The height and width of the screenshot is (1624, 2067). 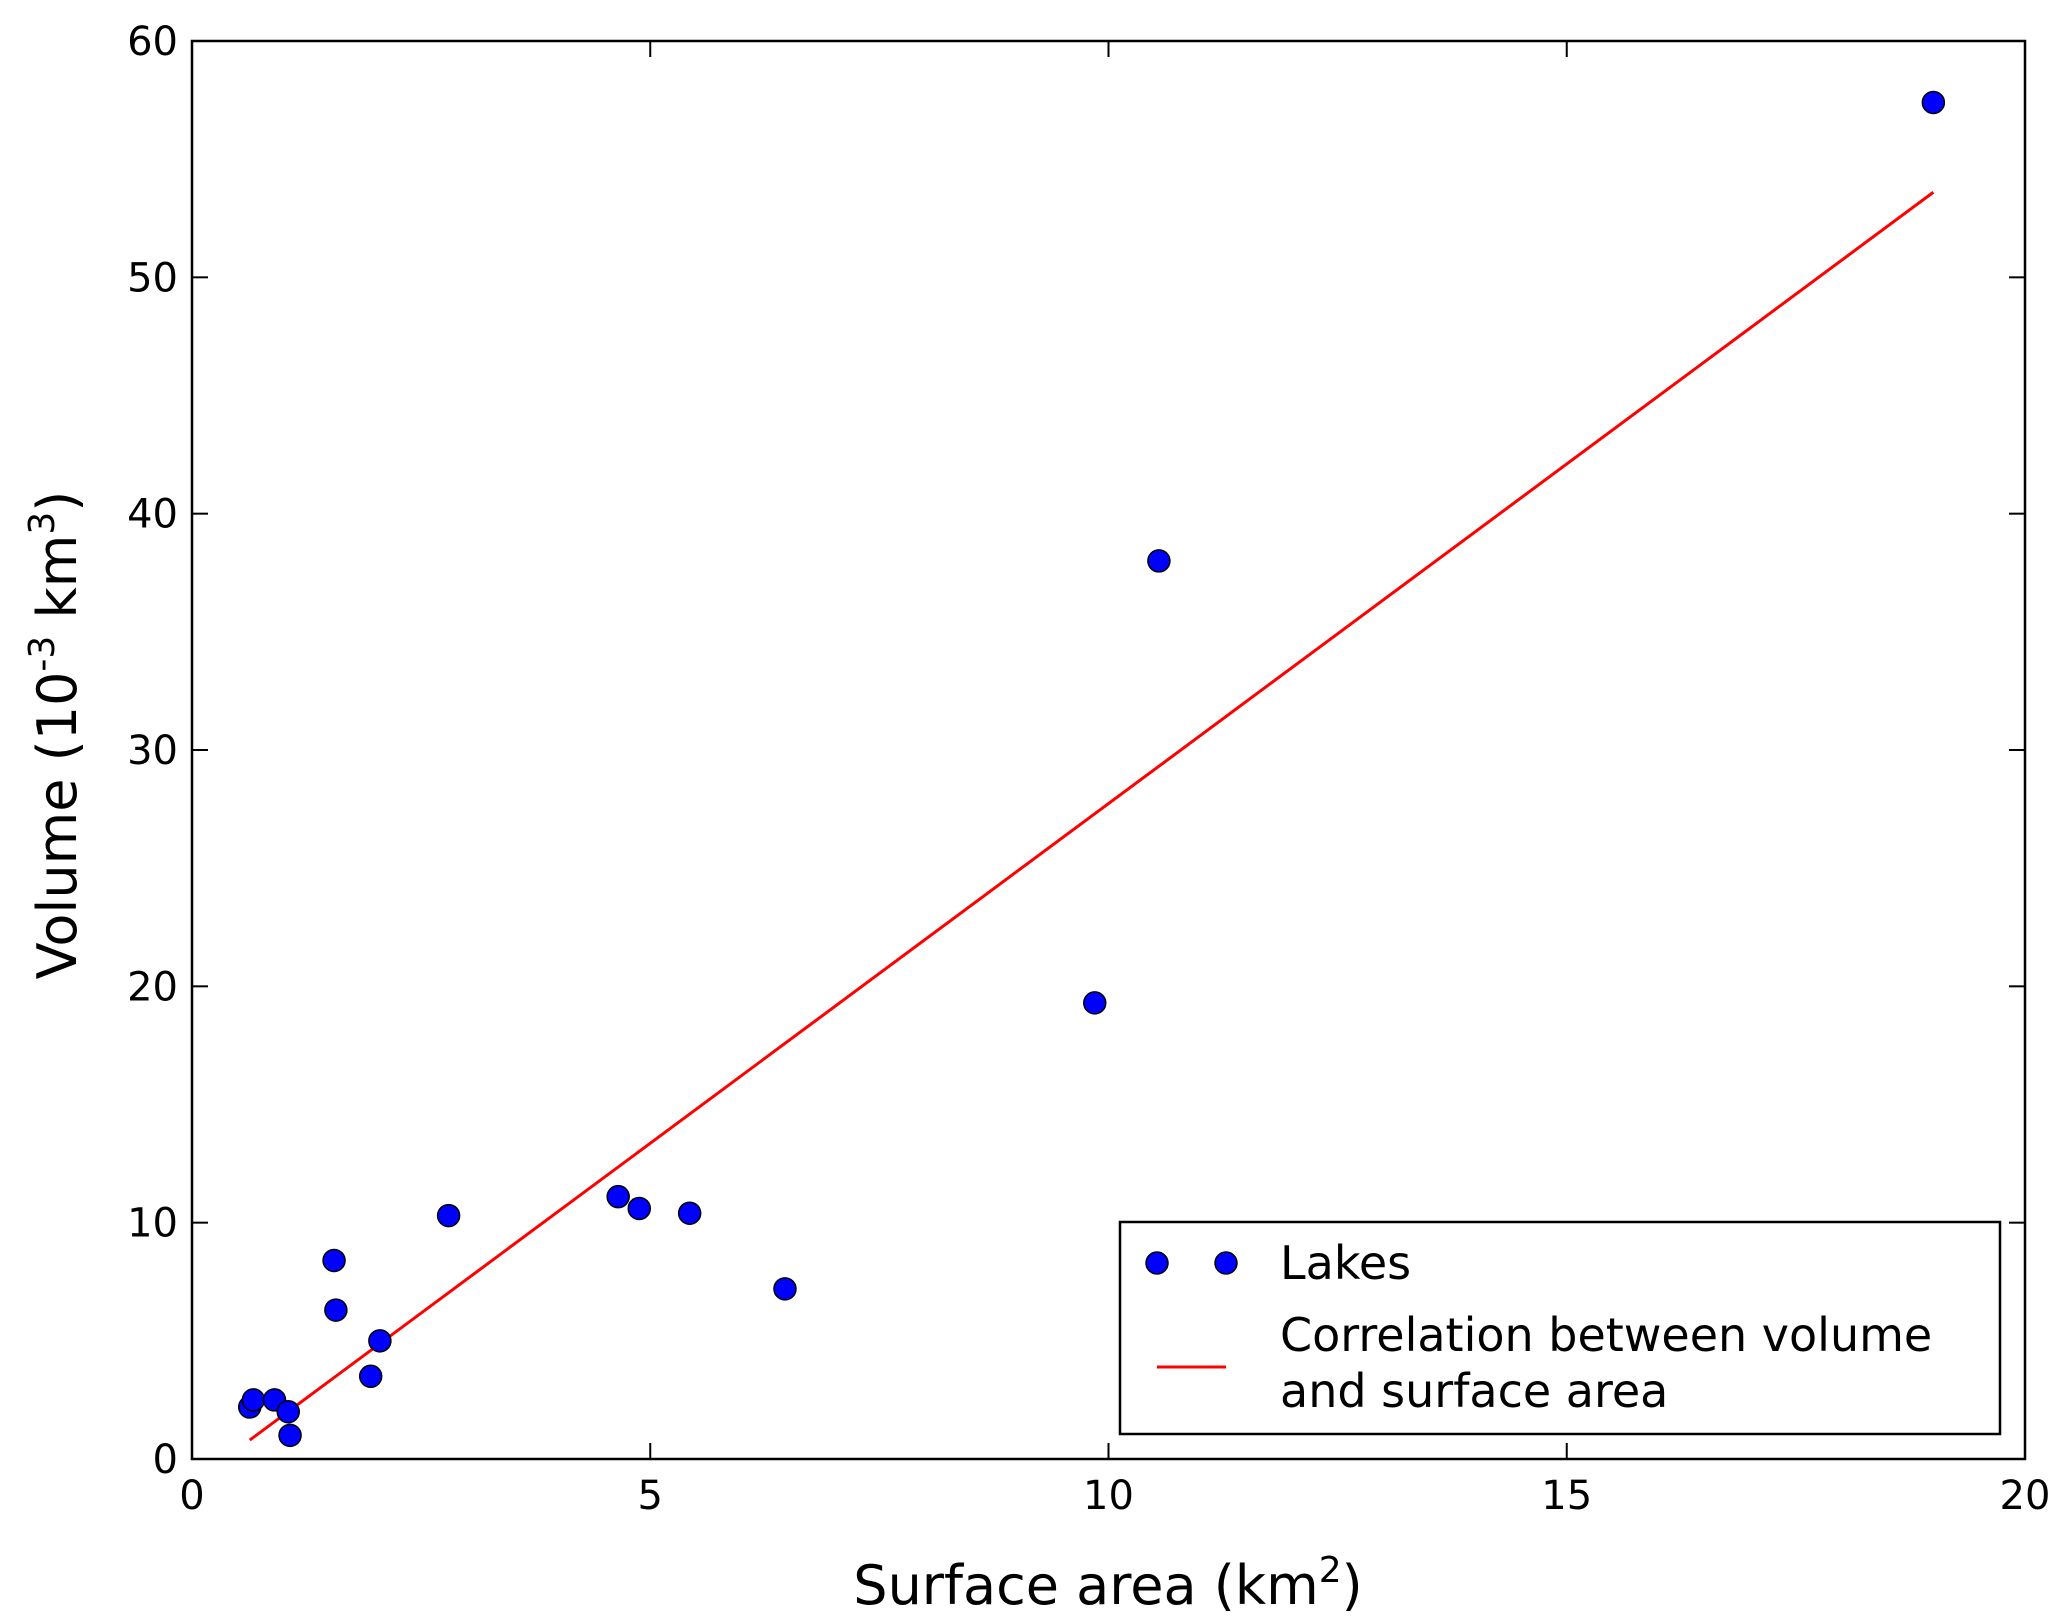 What do you see at coordinates (1108, 1496) in the screenshot?
I see `x-tick-label: 10` at bounding box center [1108, 1496].